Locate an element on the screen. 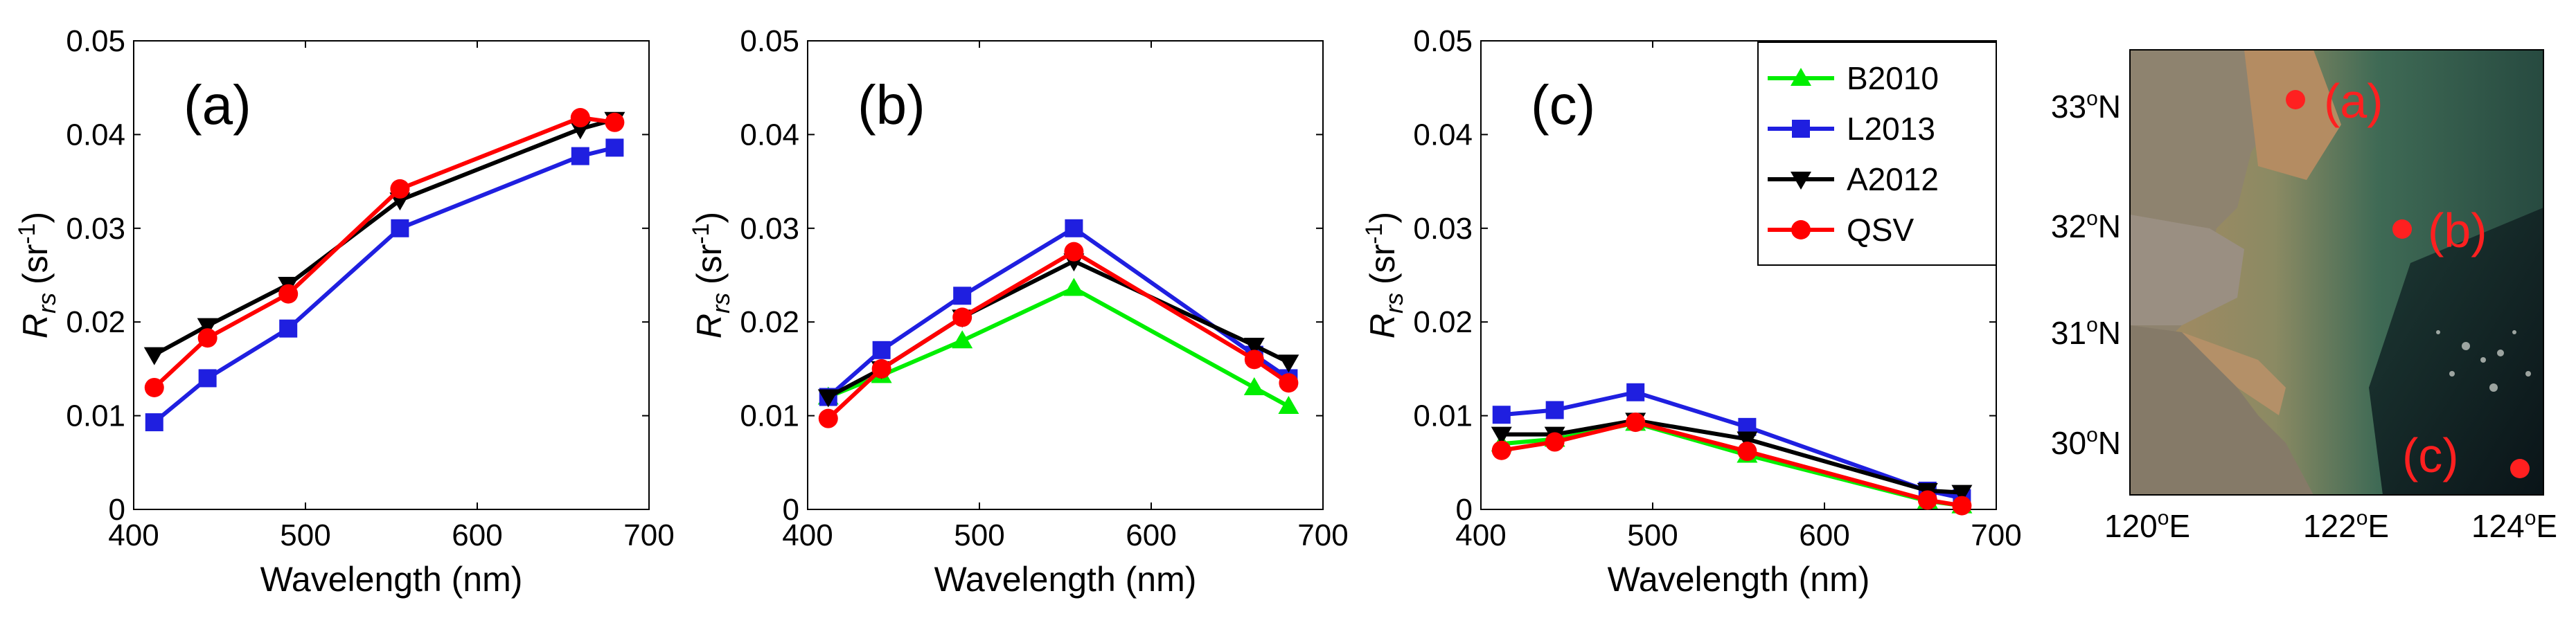 The image size is (2576, 634). legend-label: A2012 is located at coordinates (1893, 179).